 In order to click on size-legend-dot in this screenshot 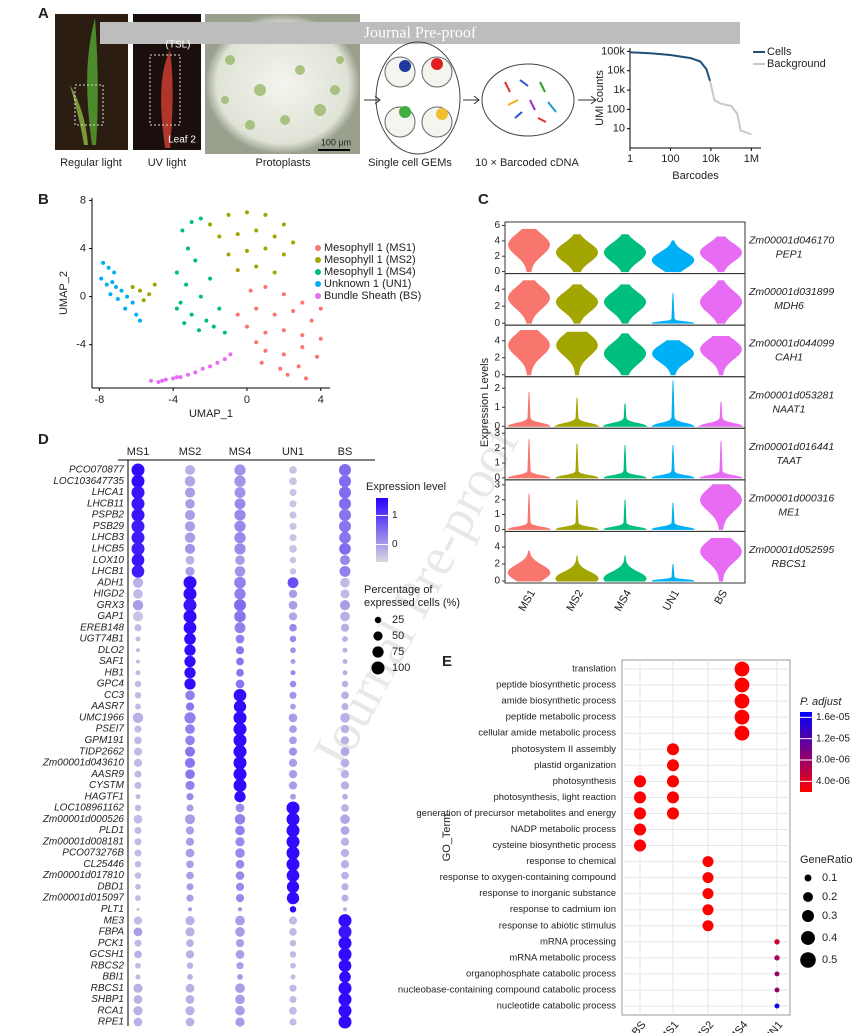, I will do `click(378, 620)`.